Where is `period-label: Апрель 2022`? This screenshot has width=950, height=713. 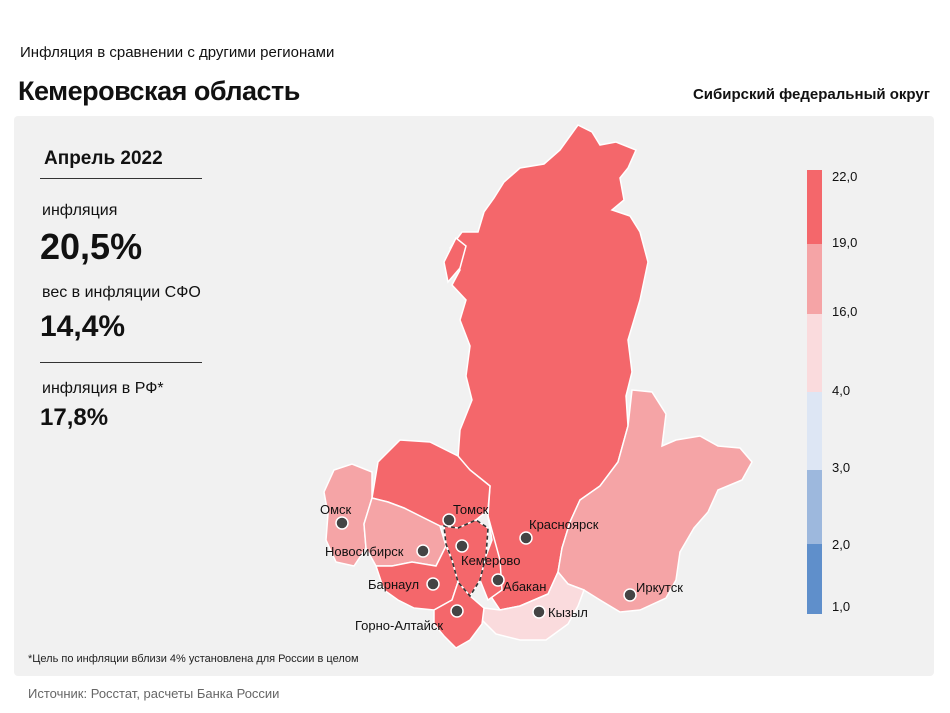 period-label: Апрель 2022 is located at coordinates (103, 158).